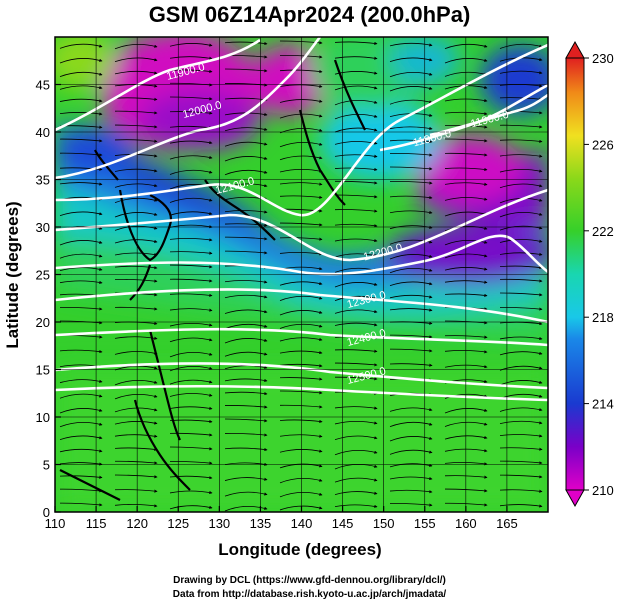  Describe the element at coordinates (603, 144) in the screenshot. I see `colorbar-tick-label: 226` at that location.